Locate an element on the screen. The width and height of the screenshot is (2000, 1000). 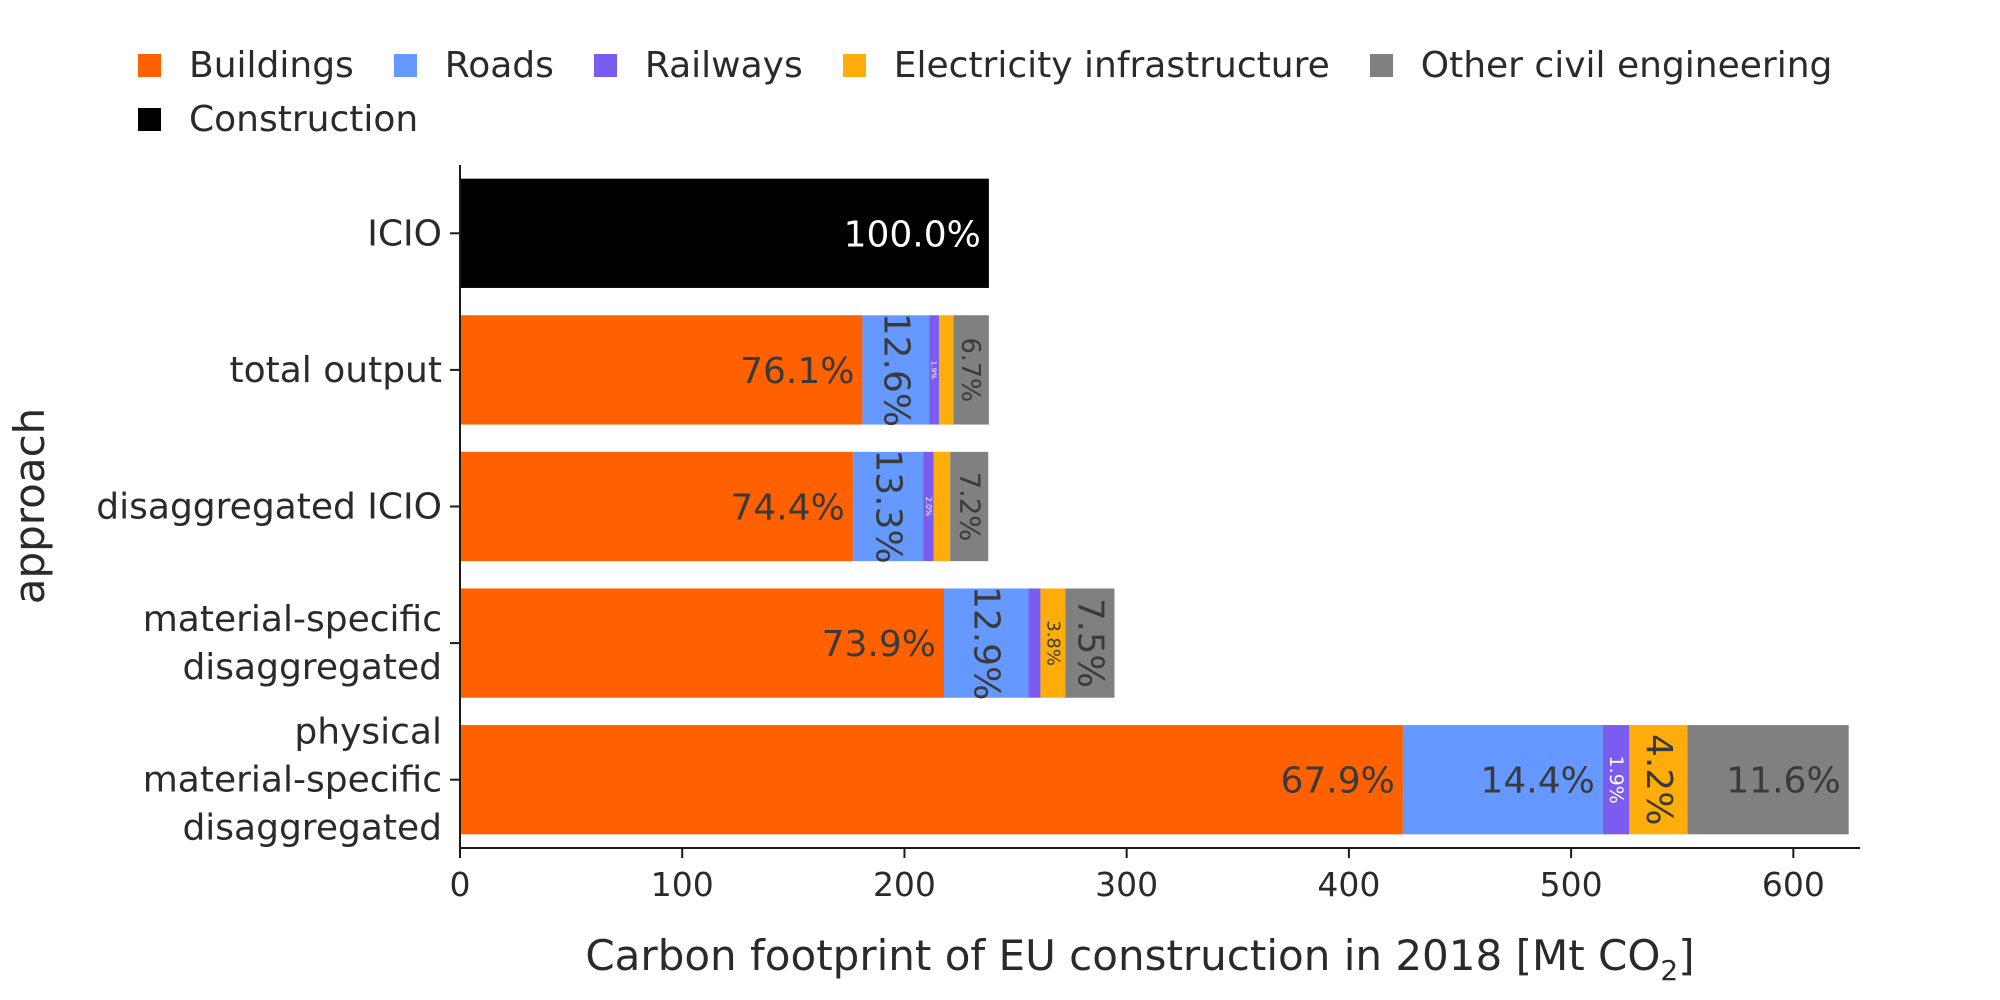
legend-item-roads: Roads is located at coordinates (473, 65).